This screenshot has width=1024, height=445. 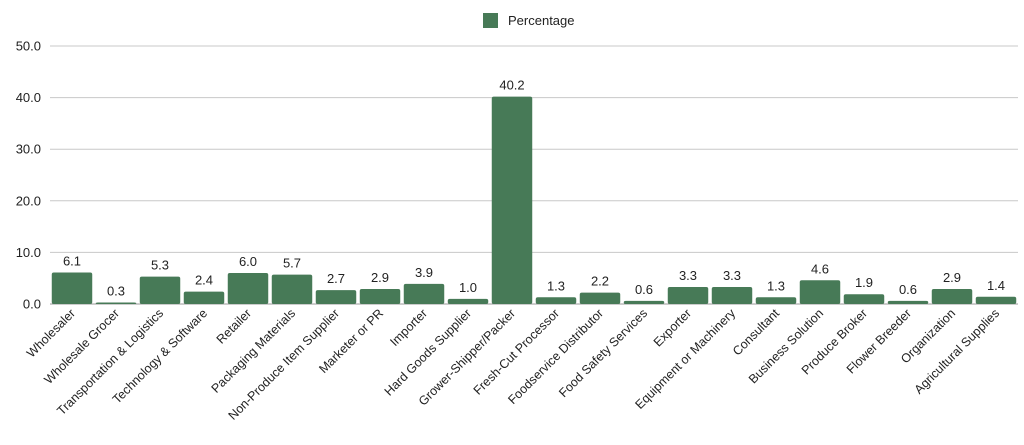 What do you see at coordinates (28, 252) in the screenshot?
I see `y-tick-label: 10.0` at bounding box center [28, 252].